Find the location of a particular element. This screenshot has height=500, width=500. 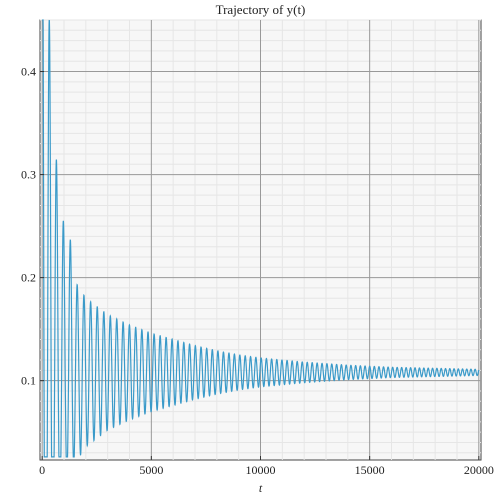

x-tick-label: 20000 is located at coordinates (479, 470).